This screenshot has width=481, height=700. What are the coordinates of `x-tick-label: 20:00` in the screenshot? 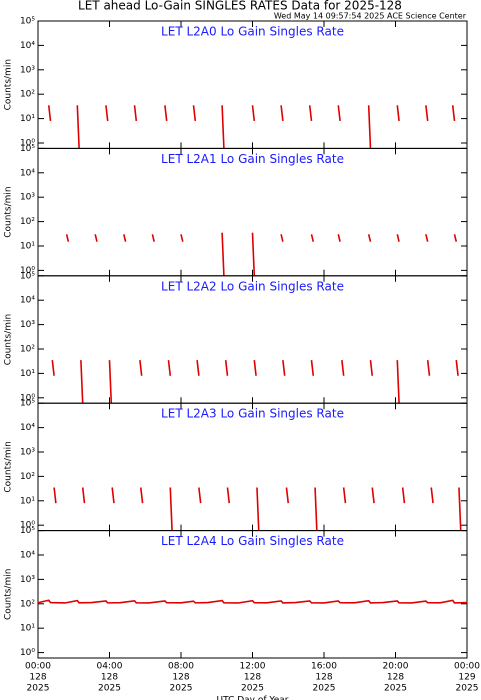 It's located at (396, 667).